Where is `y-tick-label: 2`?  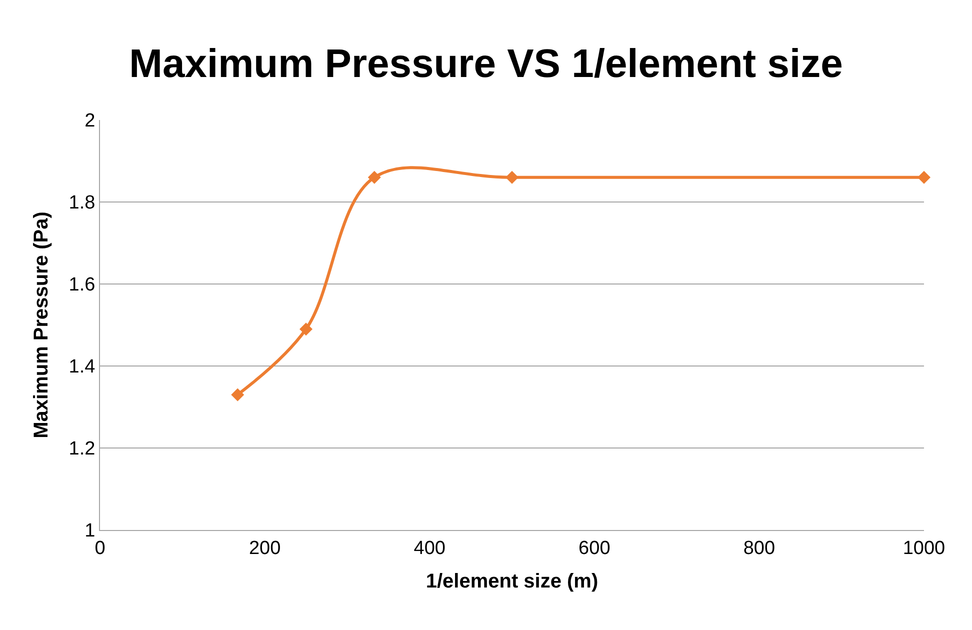 y-tick-label: 2 is located at coordinates (90, 121).